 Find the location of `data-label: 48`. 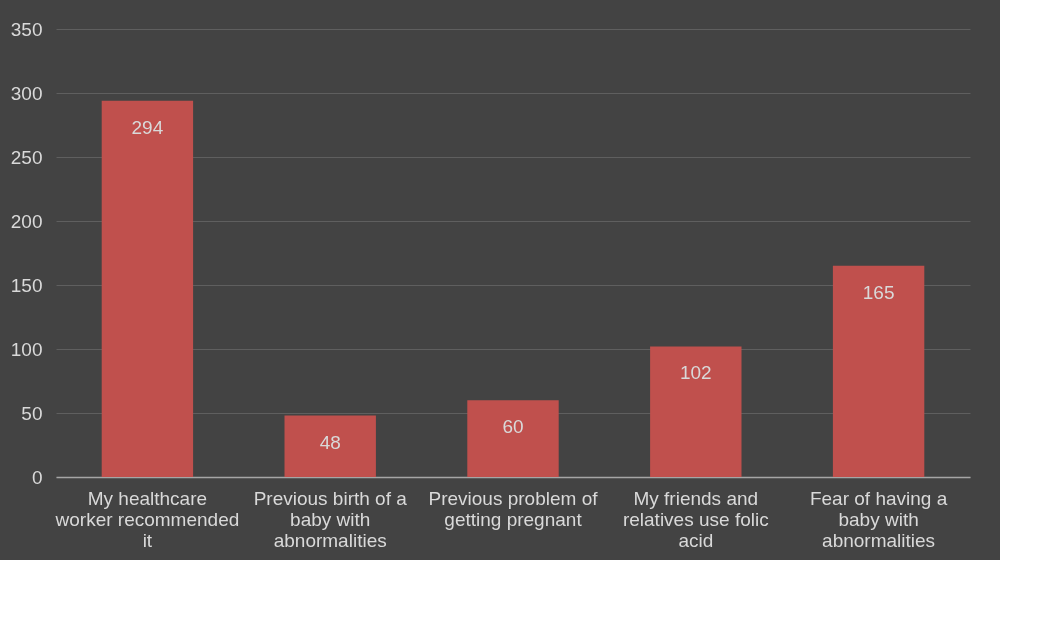

data-label: 48 is located at coordinates (330, 442).